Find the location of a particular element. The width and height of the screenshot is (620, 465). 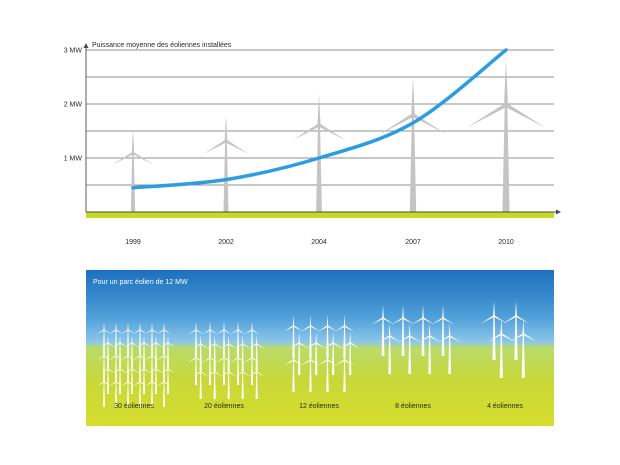

group-label: 8 éoliennes is located at coordinates (413, 406).